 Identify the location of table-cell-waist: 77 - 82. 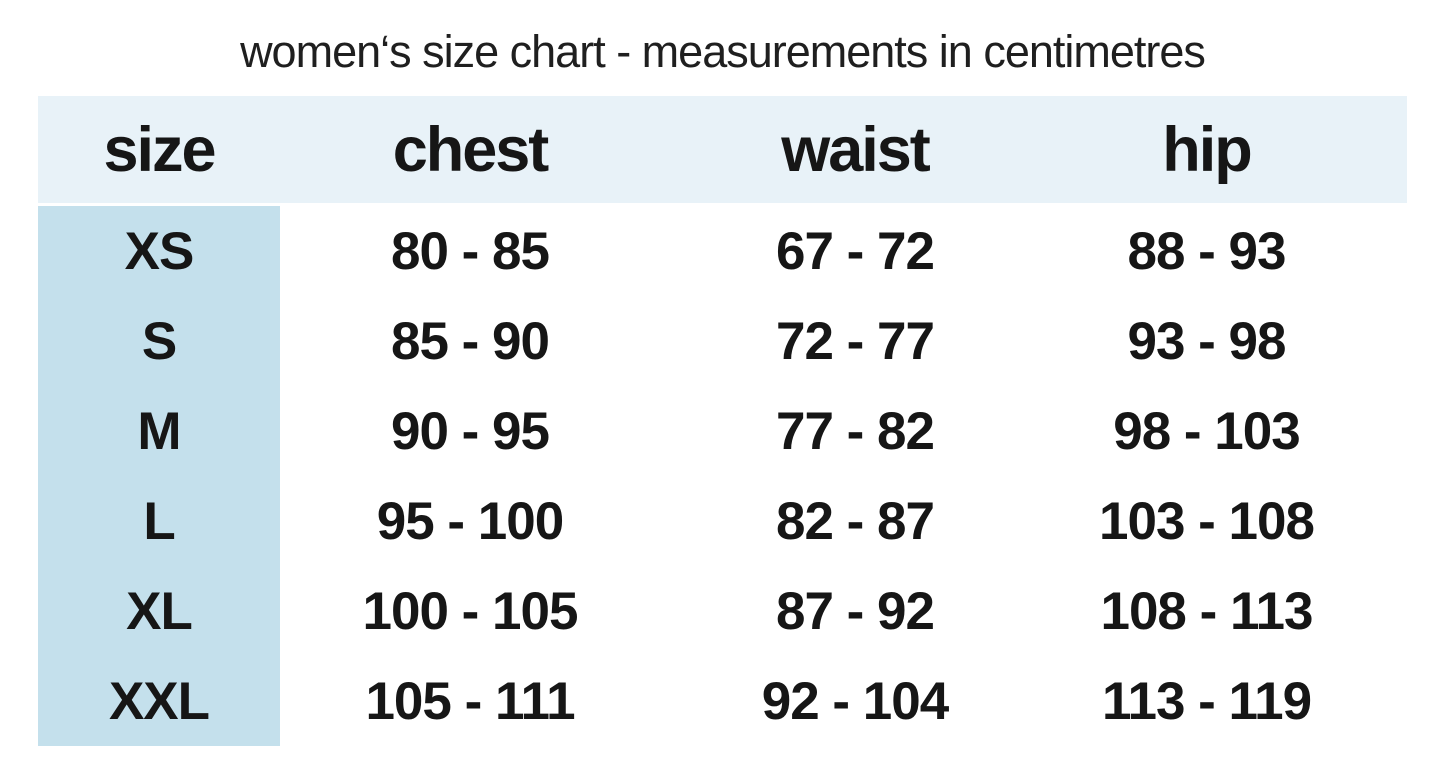
(855, 431).